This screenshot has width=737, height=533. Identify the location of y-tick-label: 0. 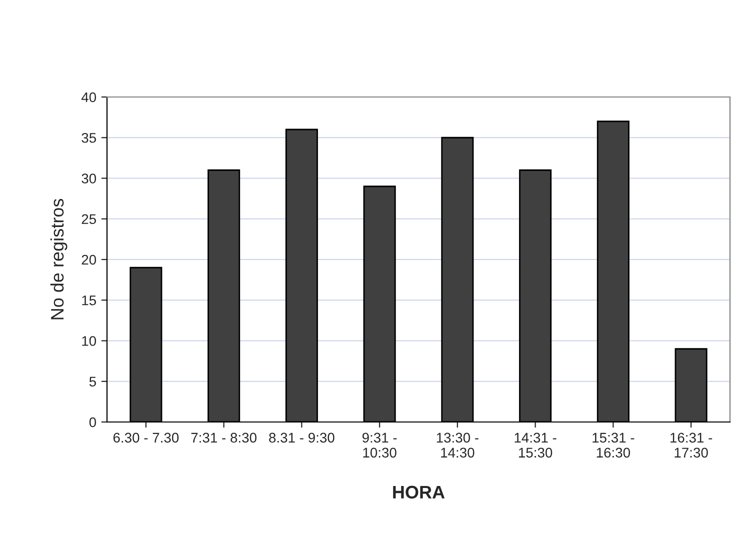
(92, 422).